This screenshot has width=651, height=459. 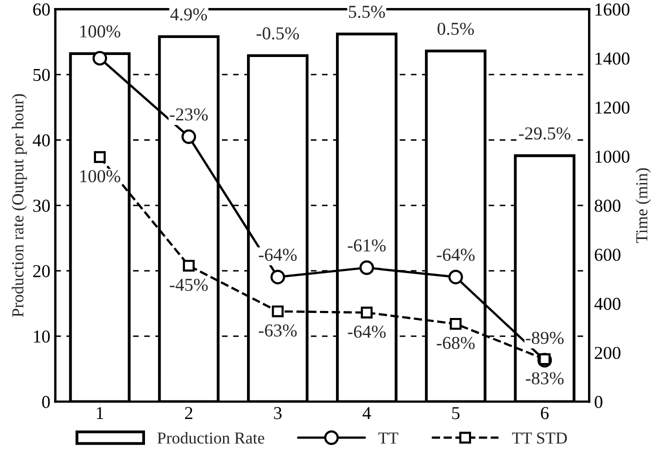 I want to click on y2-tick-label: 600, so click(x=607, y=254).